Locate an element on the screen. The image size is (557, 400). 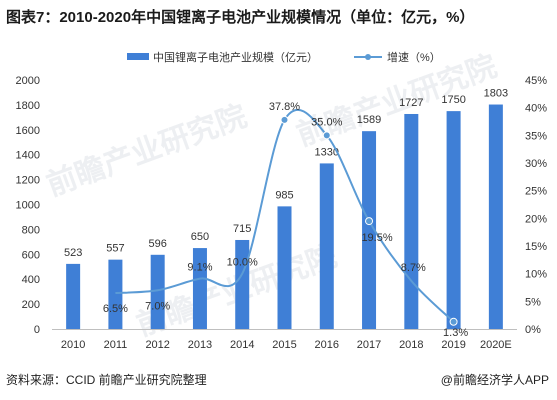
y-right-tick-label: 20% is located at coordinates (536, 219).